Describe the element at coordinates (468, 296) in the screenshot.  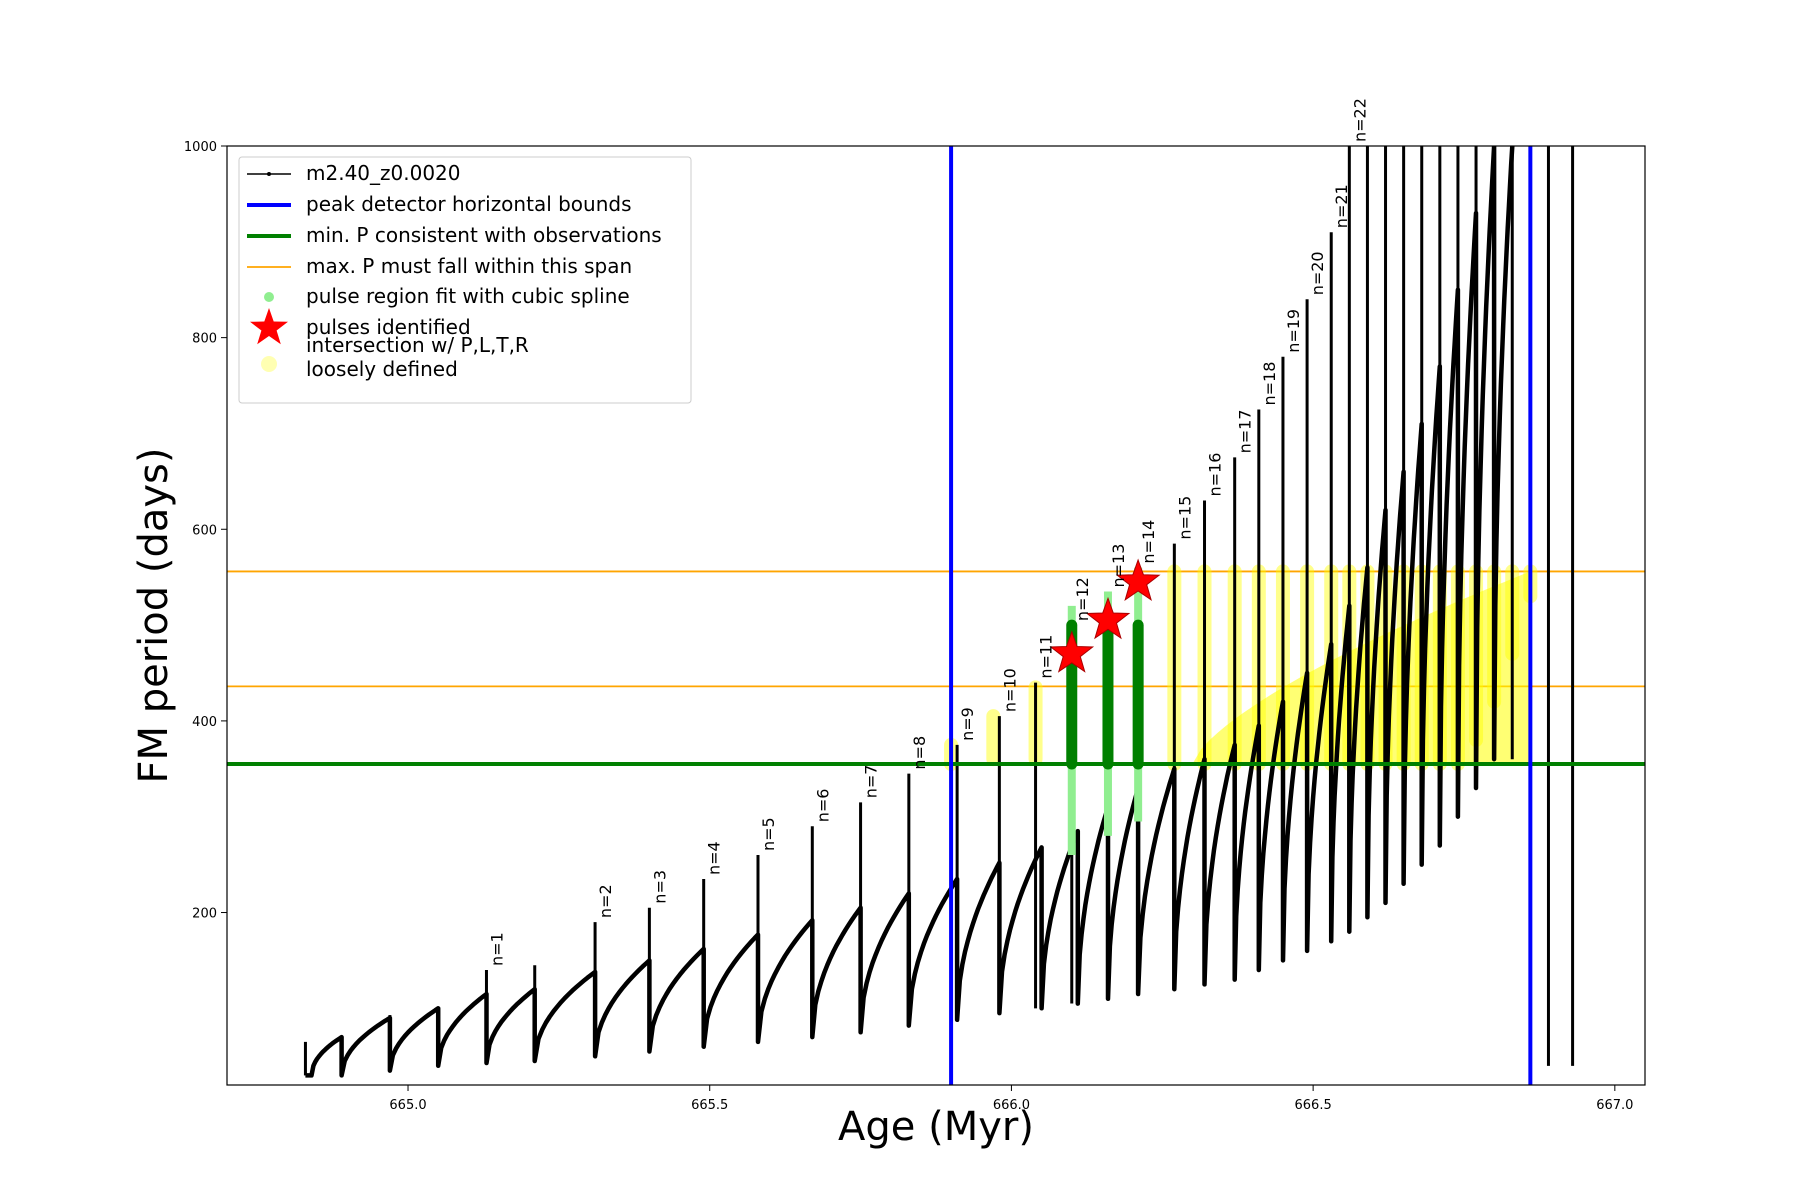
I see `legend-entry-5-label: pulse region fit with cubic spline` at that location.